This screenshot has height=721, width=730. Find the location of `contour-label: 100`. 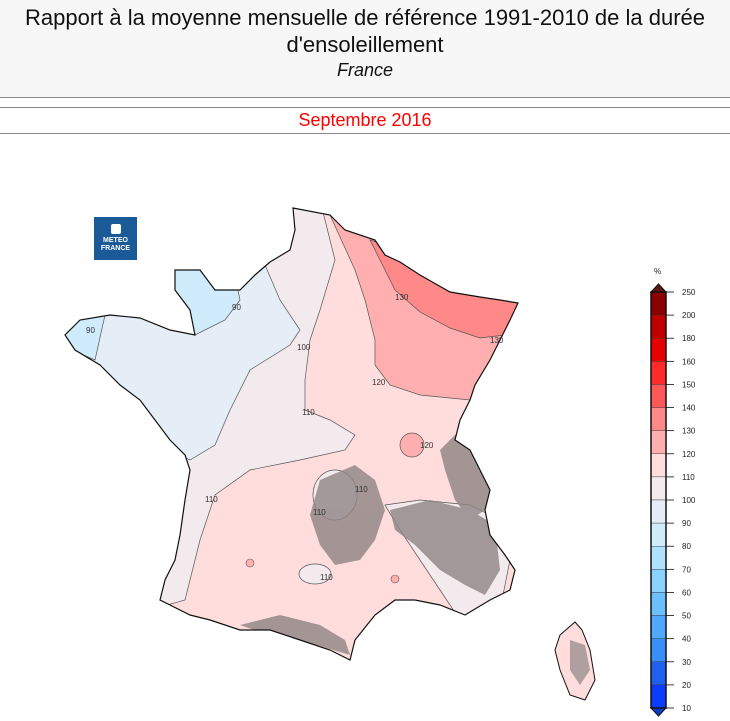

contour-label: 100 is located at coordinates (304, 347).